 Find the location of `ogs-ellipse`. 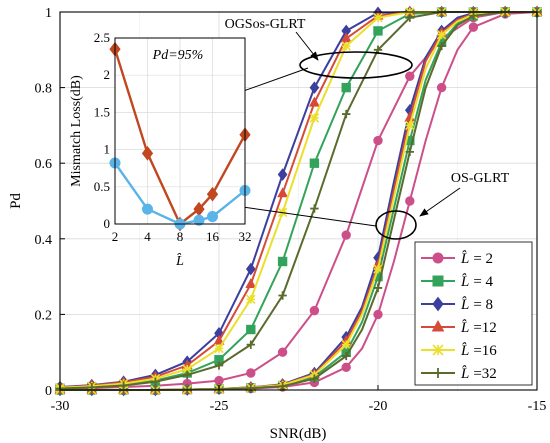

ogs-ellipse is located at coordinates (356, 65).